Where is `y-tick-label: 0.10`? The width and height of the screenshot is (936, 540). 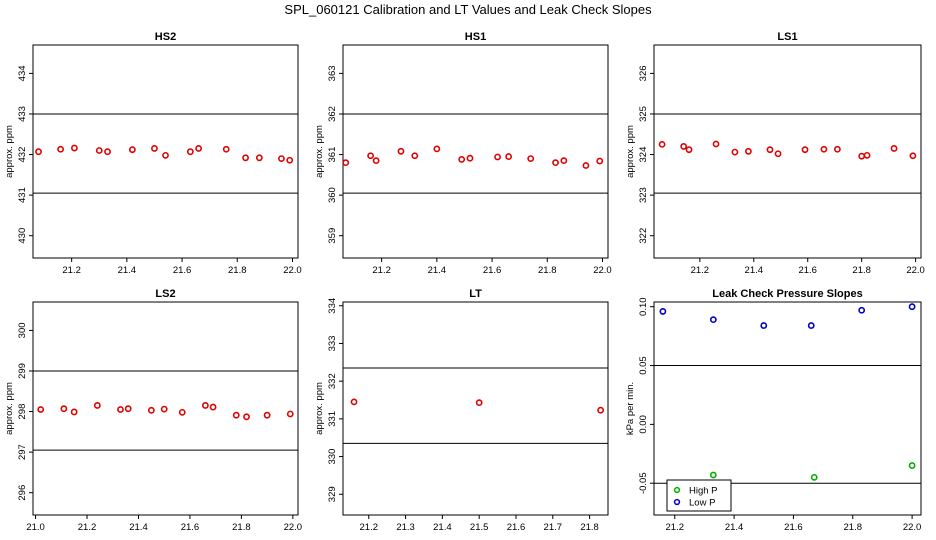 y-tick-label: 0.10 is located at coordinates (643, 306).